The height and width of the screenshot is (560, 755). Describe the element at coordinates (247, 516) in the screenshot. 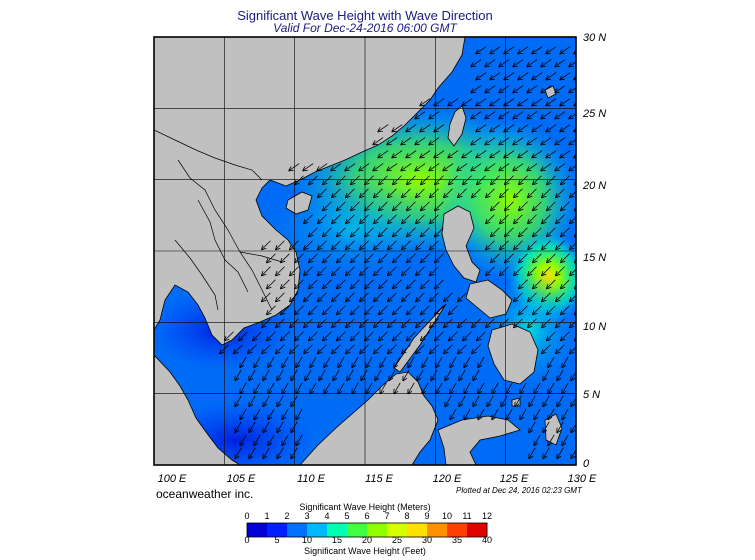

I see `colorbar-tick-meters: 0` at that location.